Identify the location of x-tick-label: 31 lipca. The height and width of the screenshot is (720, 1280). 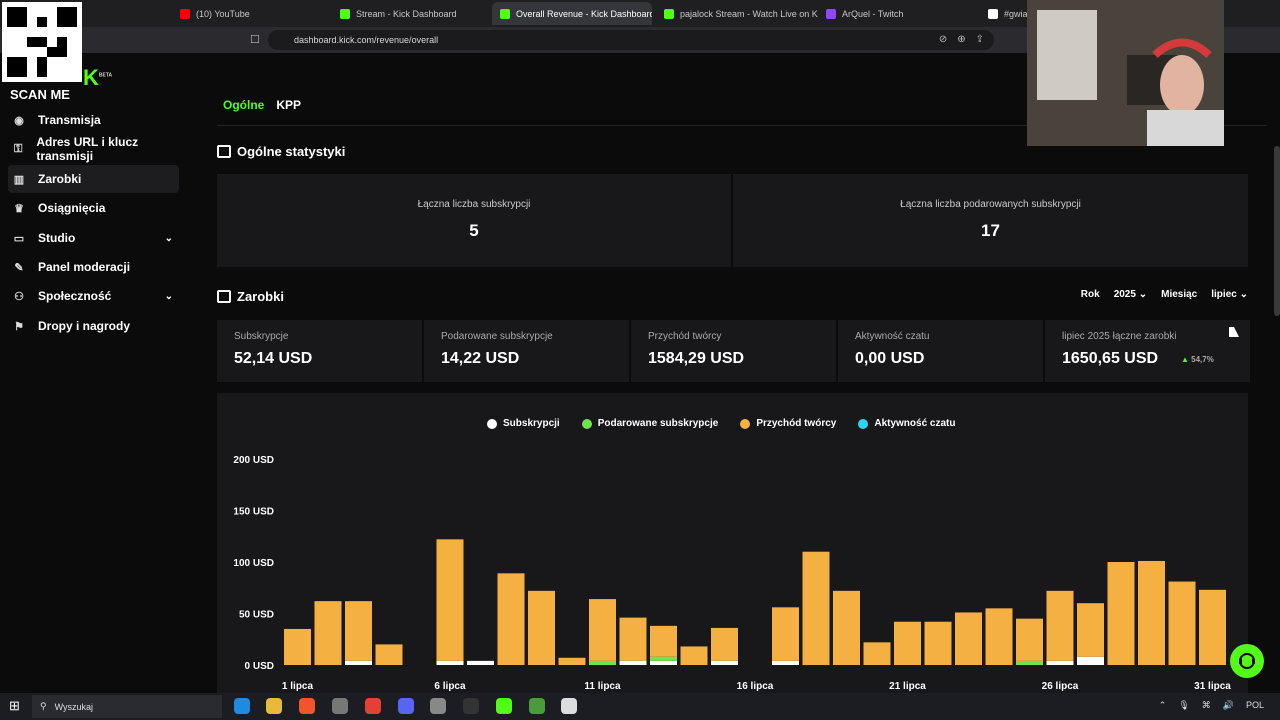
(1212, 686).